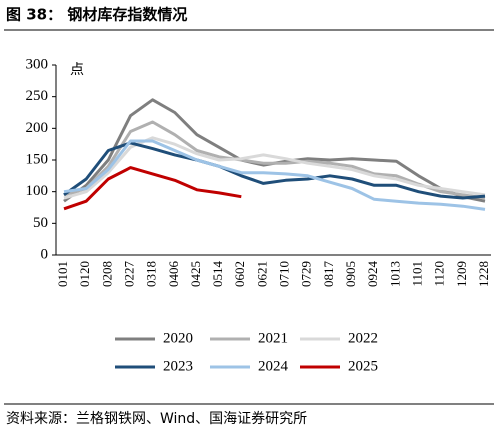 The height and width of the screenshot is (434, 498). Describe the element at coordinates (328, 274) in the screenshot. I see `x-tick-label: 0817` at that location.